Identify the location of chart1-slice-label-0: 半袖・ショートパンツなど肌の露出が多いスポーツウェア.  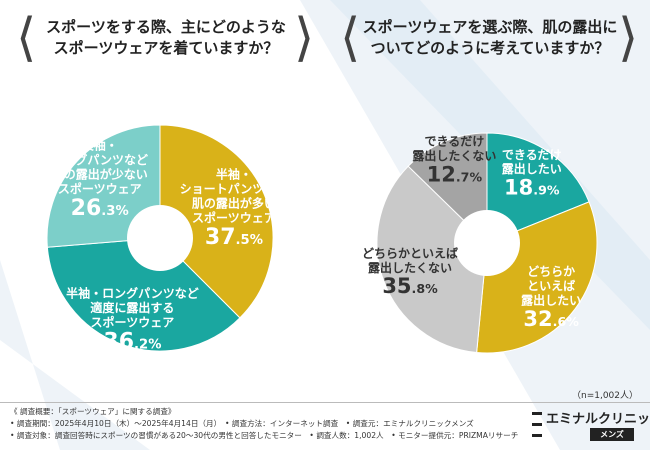
(234, 196).